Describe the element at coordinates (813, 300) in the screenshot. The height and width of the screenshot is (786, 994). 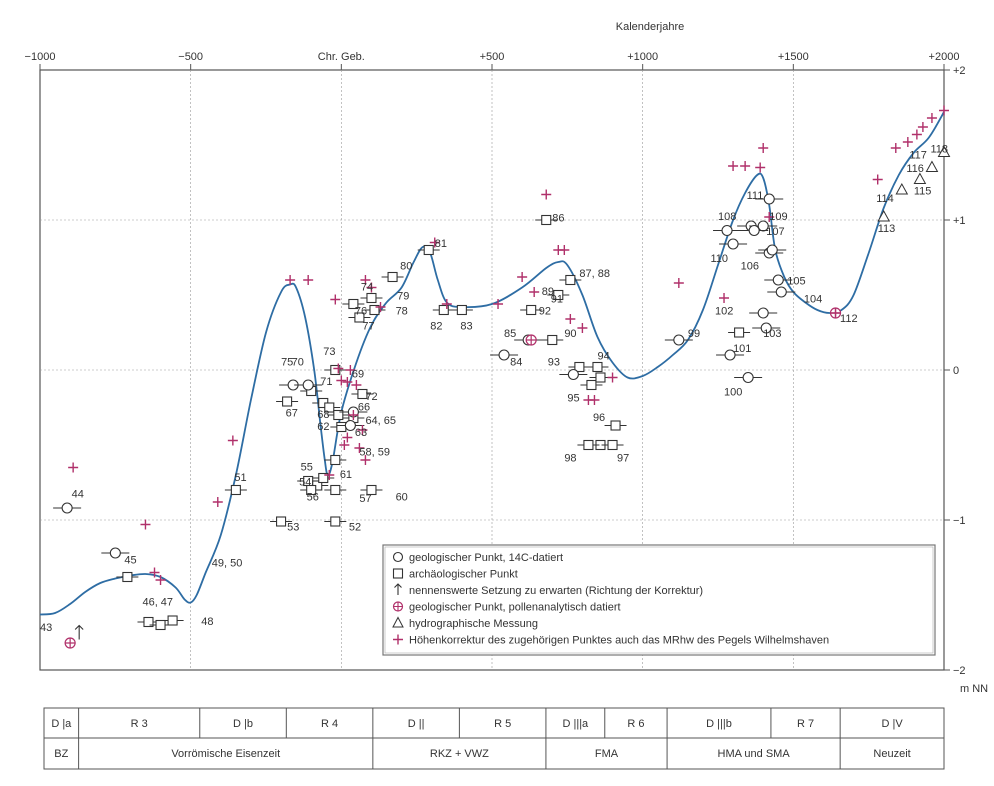
I see `point-label: 104` at that location.